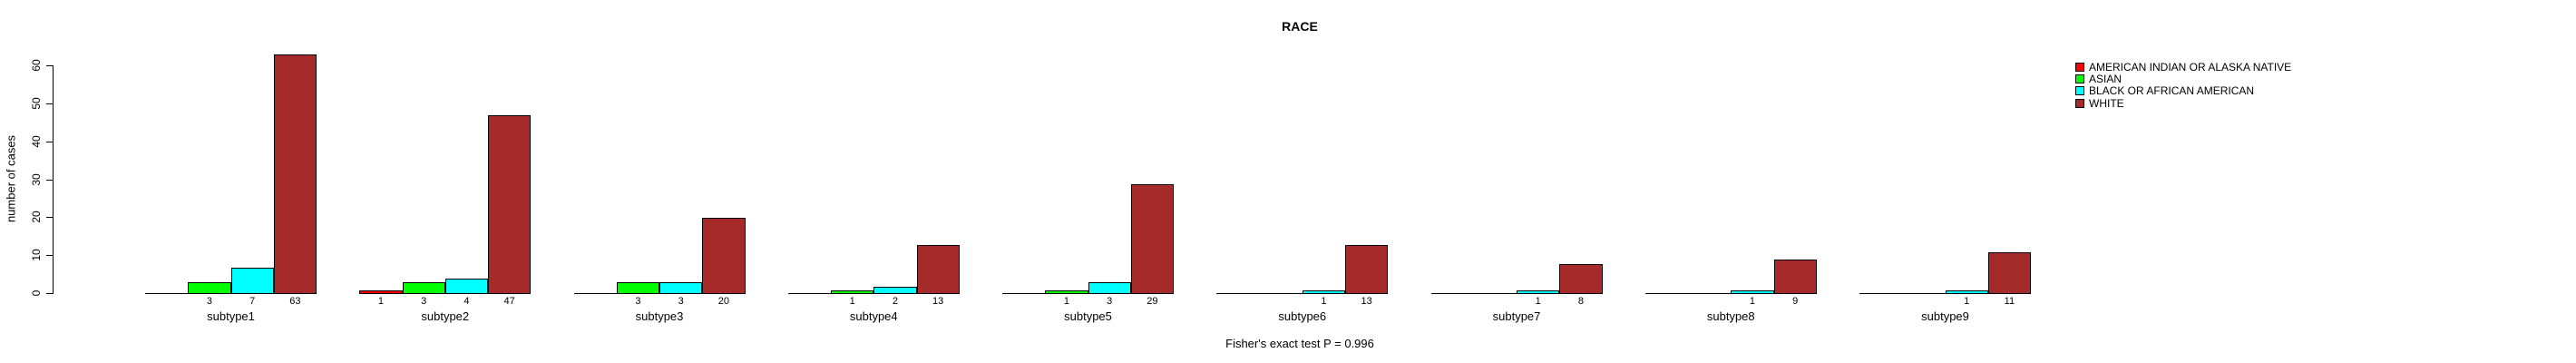 Image resolution: width=2576 pixels, height=363 pixels. I want to click on legend-item: AMERICAN INDIAN OR ALASKA NATIVE, so click(2183, 67).